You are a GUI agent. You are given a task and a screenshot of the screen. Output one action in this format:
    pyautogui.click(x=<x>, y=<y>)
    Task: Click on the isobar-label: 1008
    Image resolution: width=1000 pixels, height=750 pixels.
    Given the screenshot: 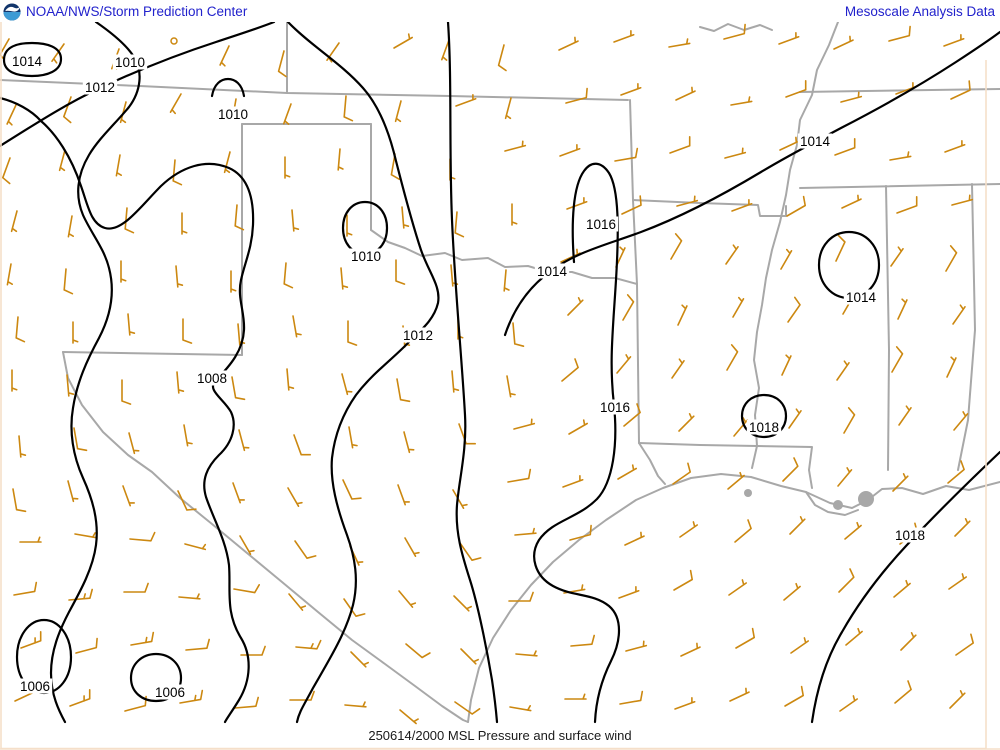 What is the action you would take?
    pyautogui.click(x=212, y=378)
    